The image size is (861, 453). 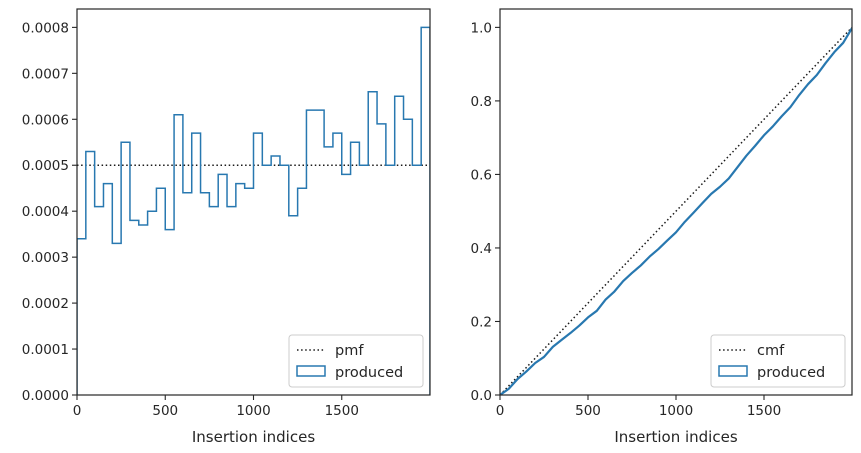 I want to click on legend: cmf produced, so click(x=778, y=361).